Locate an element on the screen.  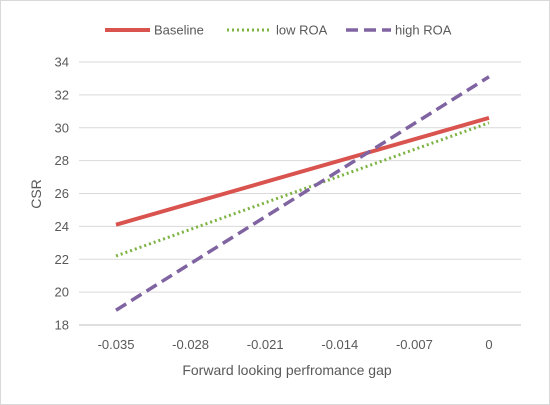
legend-label: high ROA is located at coordinates (423, 30).